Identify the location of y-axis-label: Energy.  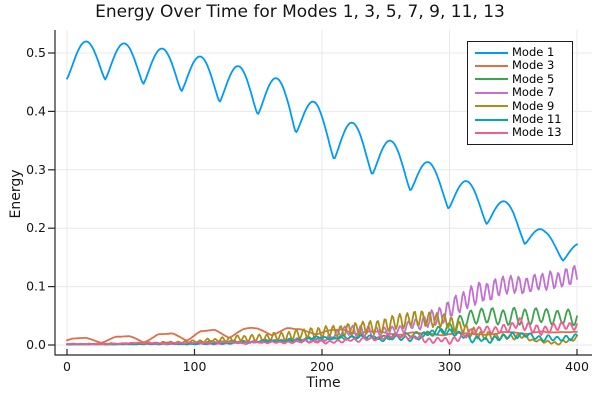
(16, 194).